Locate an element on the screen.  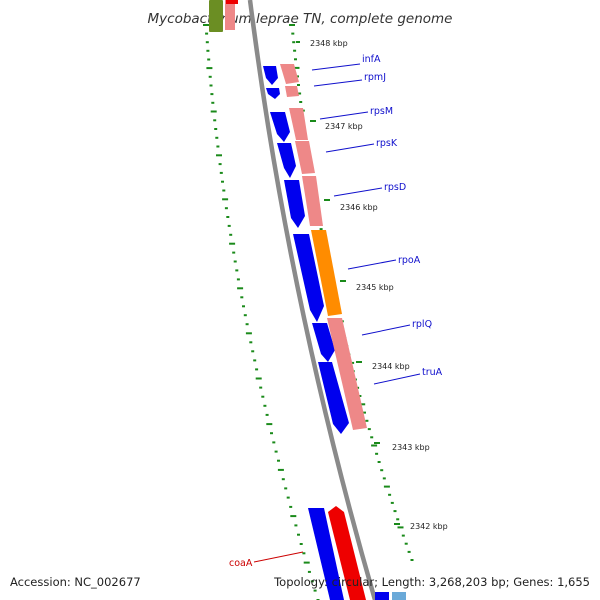
tick-label-2345: 2345 kbp is located at coordinates (375, 287).